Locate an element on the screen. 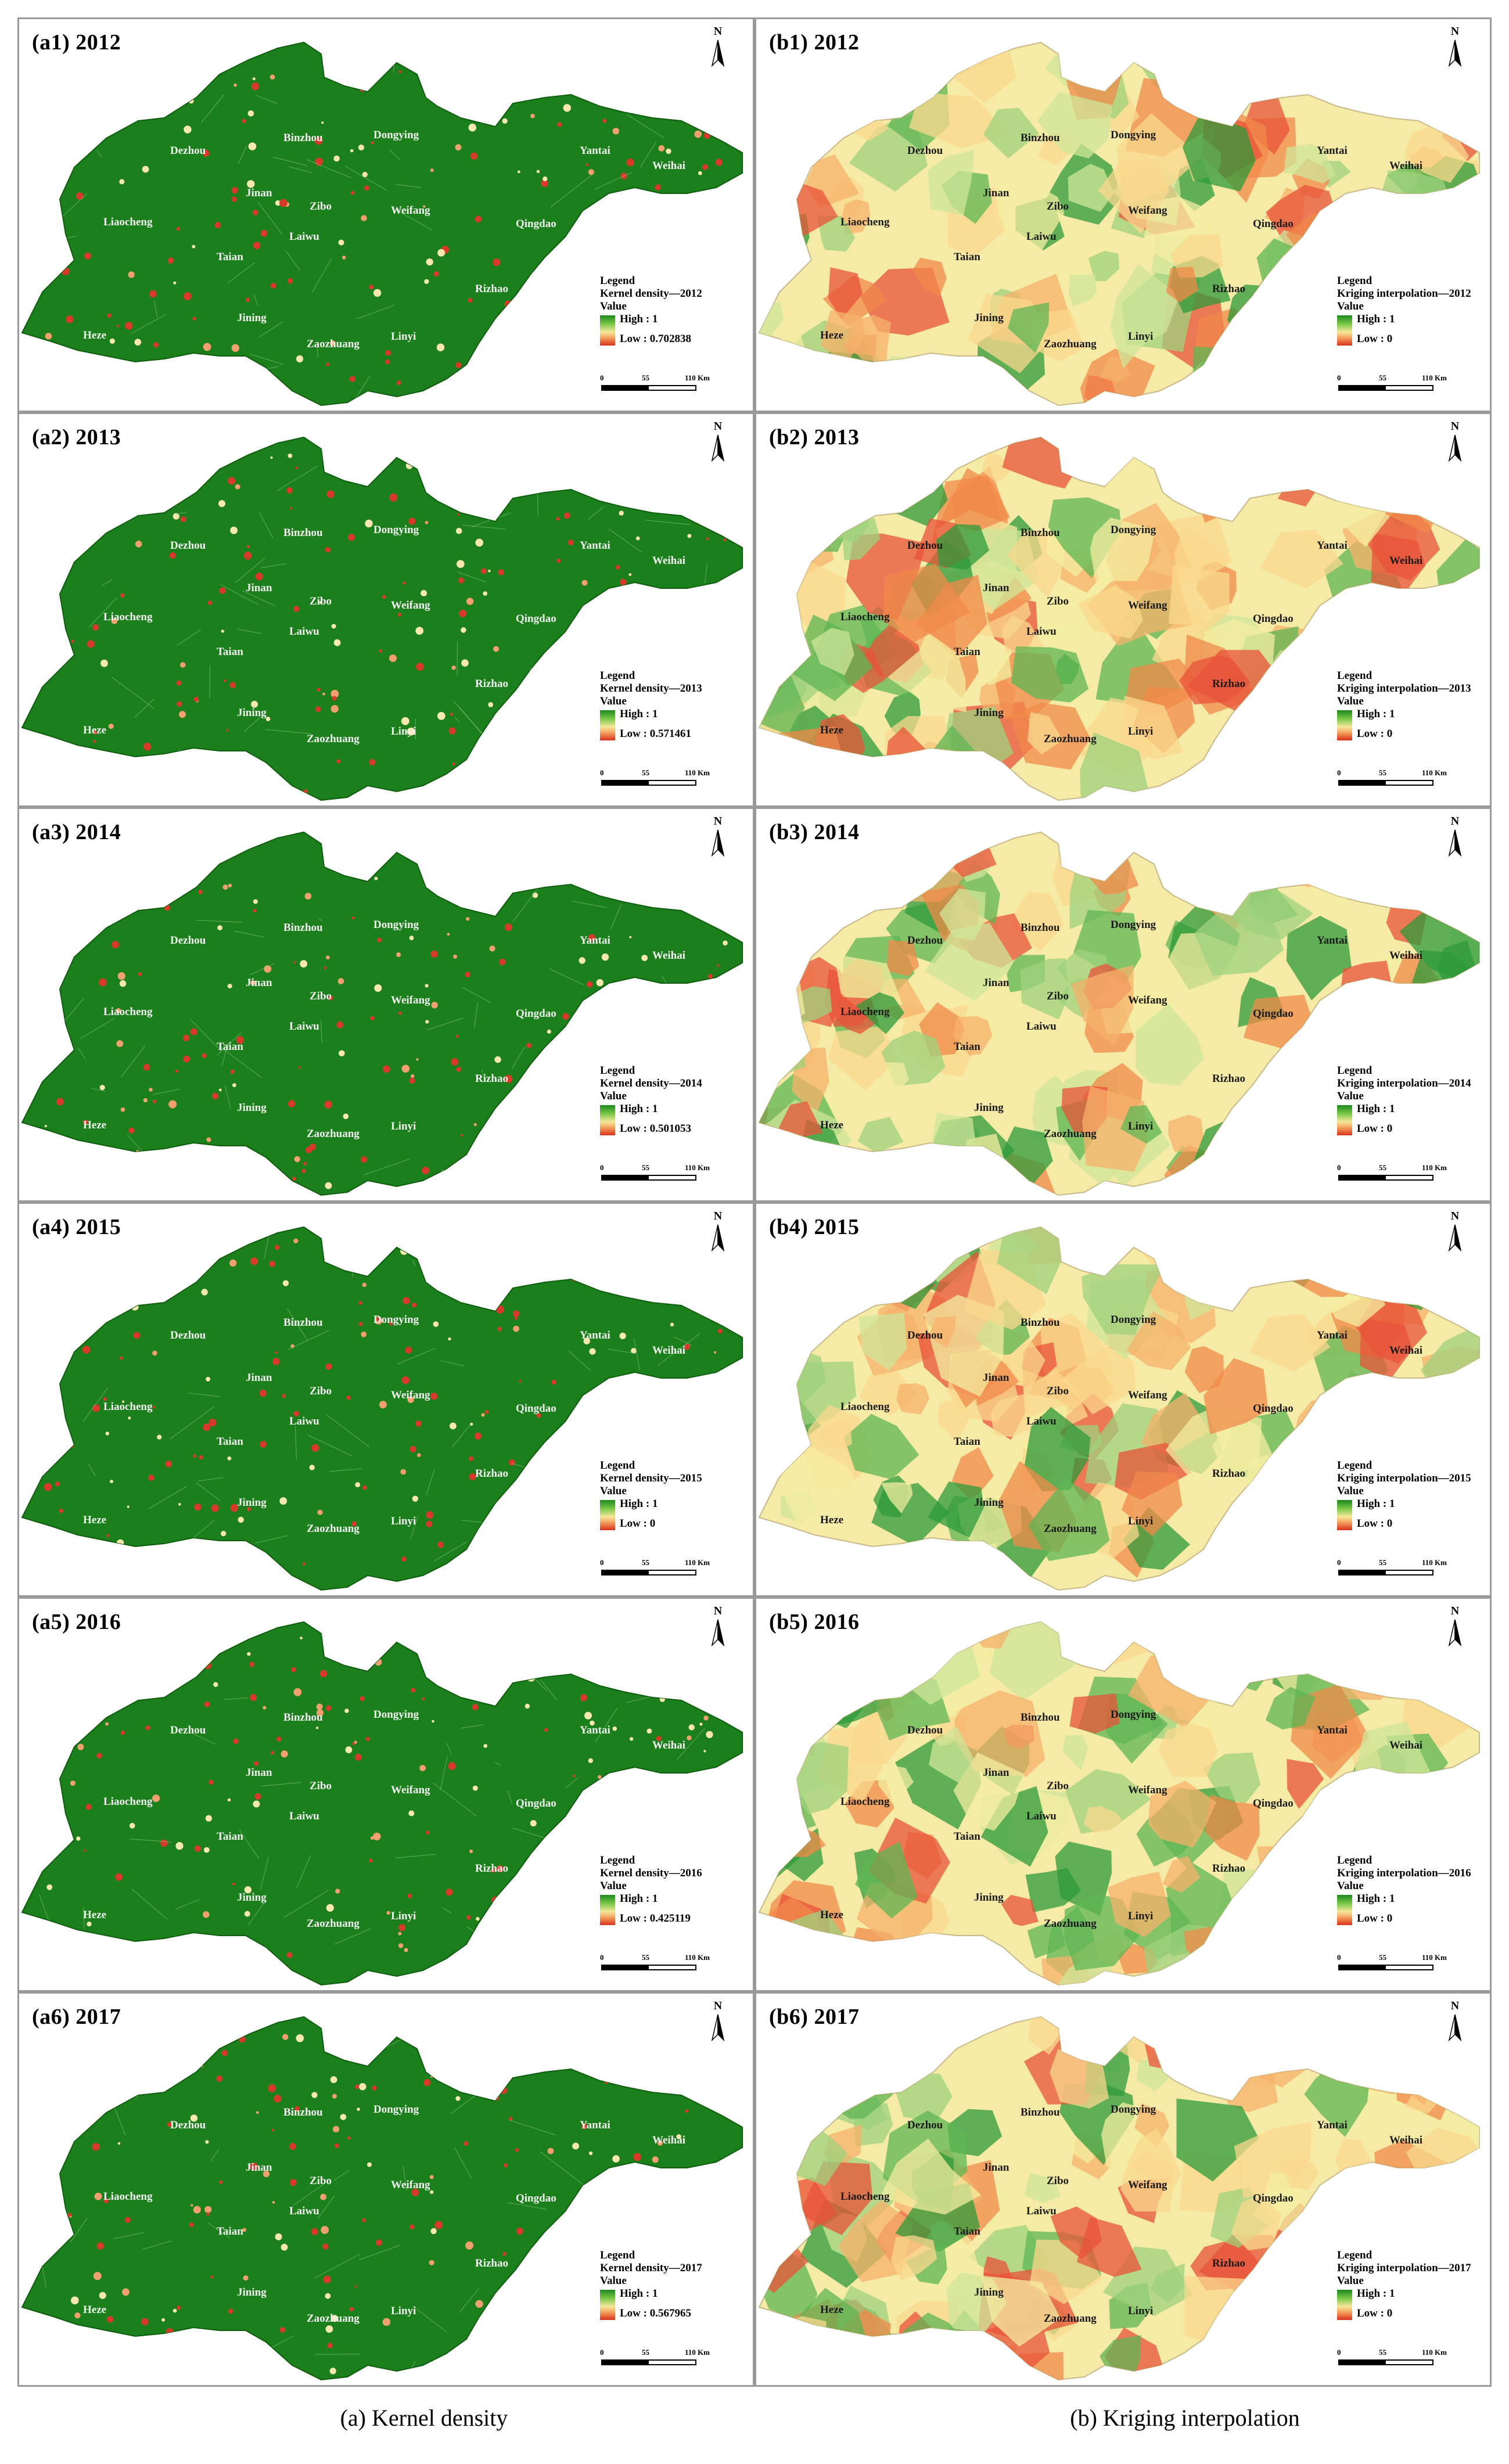 This screenshot has height=2464, width=1509. legend-low: Low : 0.702838 is located at coordinates (655, 338).